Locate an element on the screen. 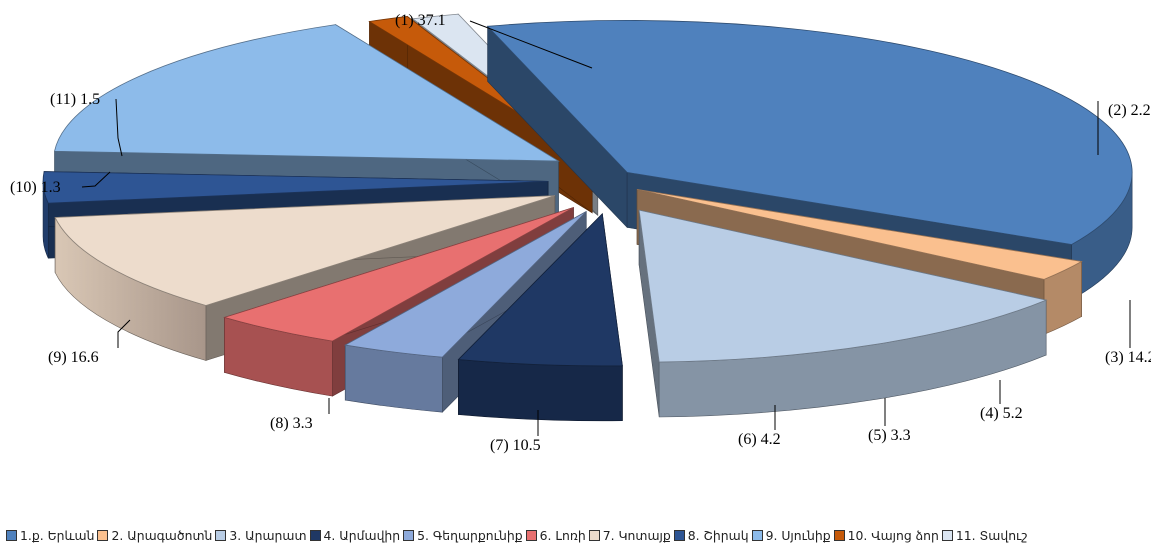 The height and width of the screenshot is (554, 1151). legend-item-10: 10. Վայոց ձոր is located at coordinates (886, 535).